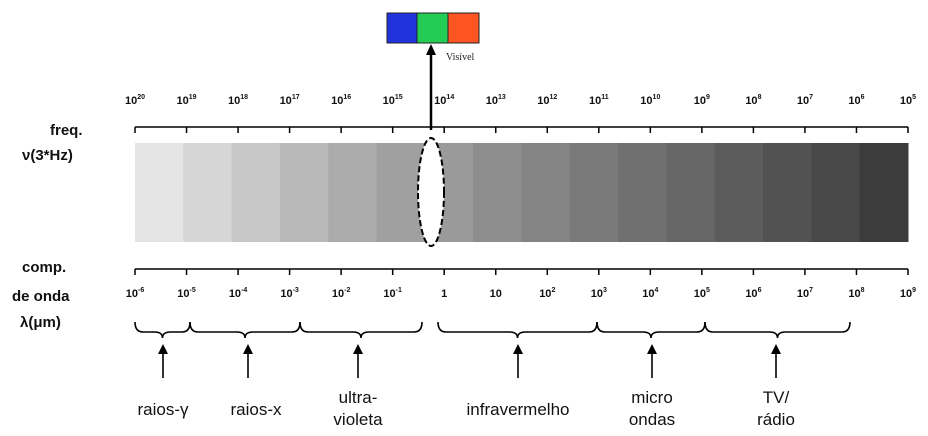 Image resolution: width=928 pixels, height=436 pixels. I want to click on freq-tick-label: 10⁹, so click(702, 100).